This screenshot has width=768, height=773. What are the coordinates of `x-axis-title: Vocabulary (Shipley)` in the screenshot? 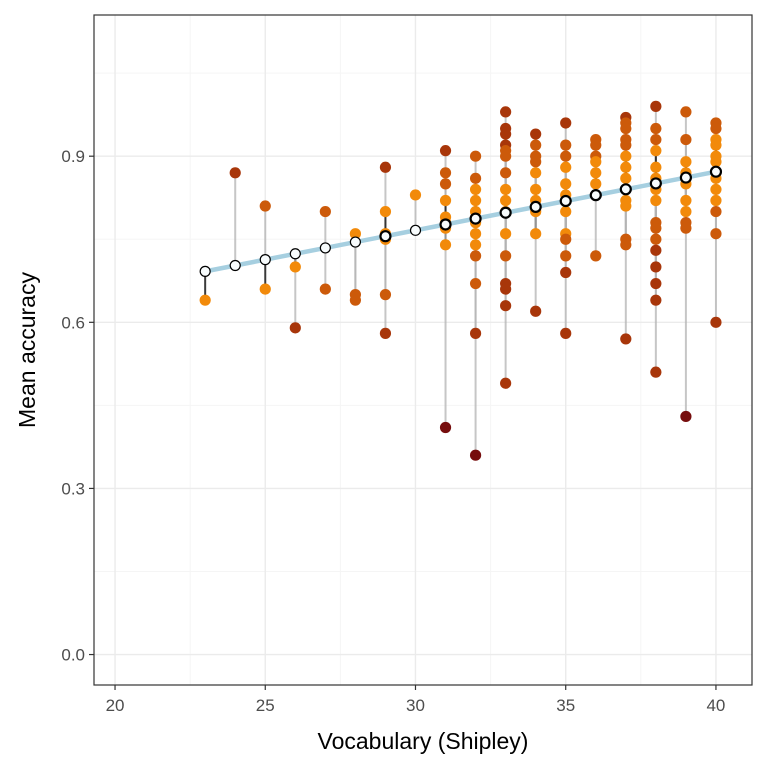 It's located at (423, 741).